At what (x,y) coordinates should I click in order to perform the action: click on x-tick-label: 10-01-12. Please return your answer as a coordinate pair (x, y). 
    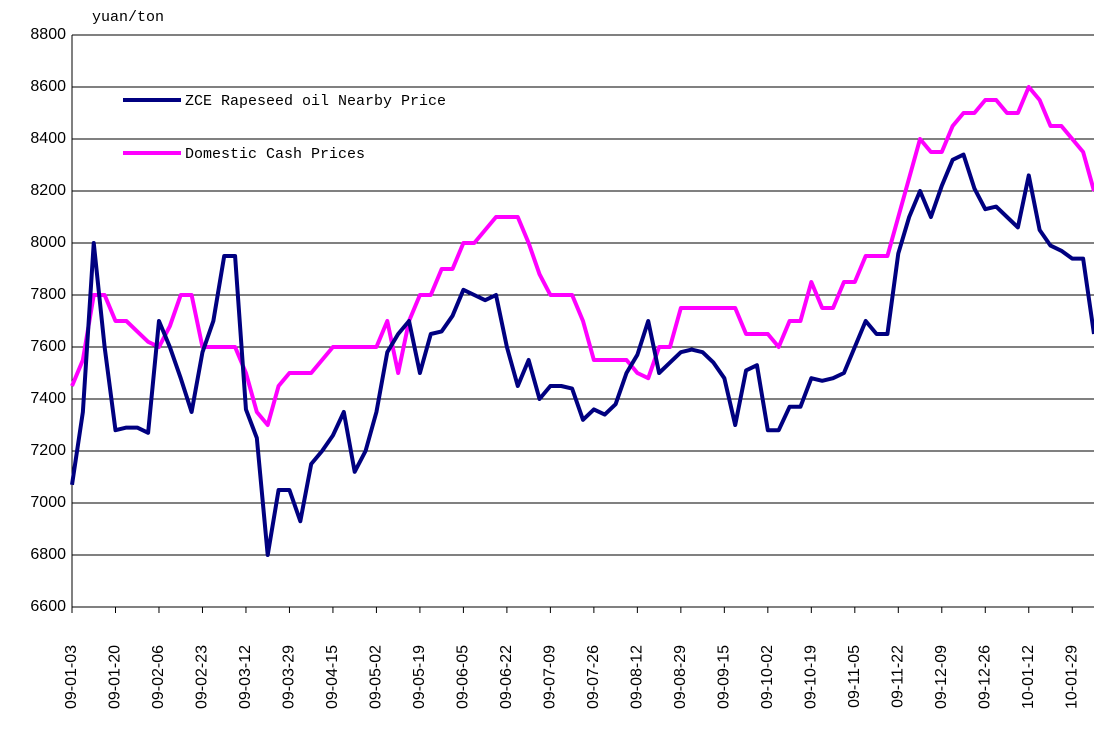
    Looking at the image, I should click on (1028, 677).